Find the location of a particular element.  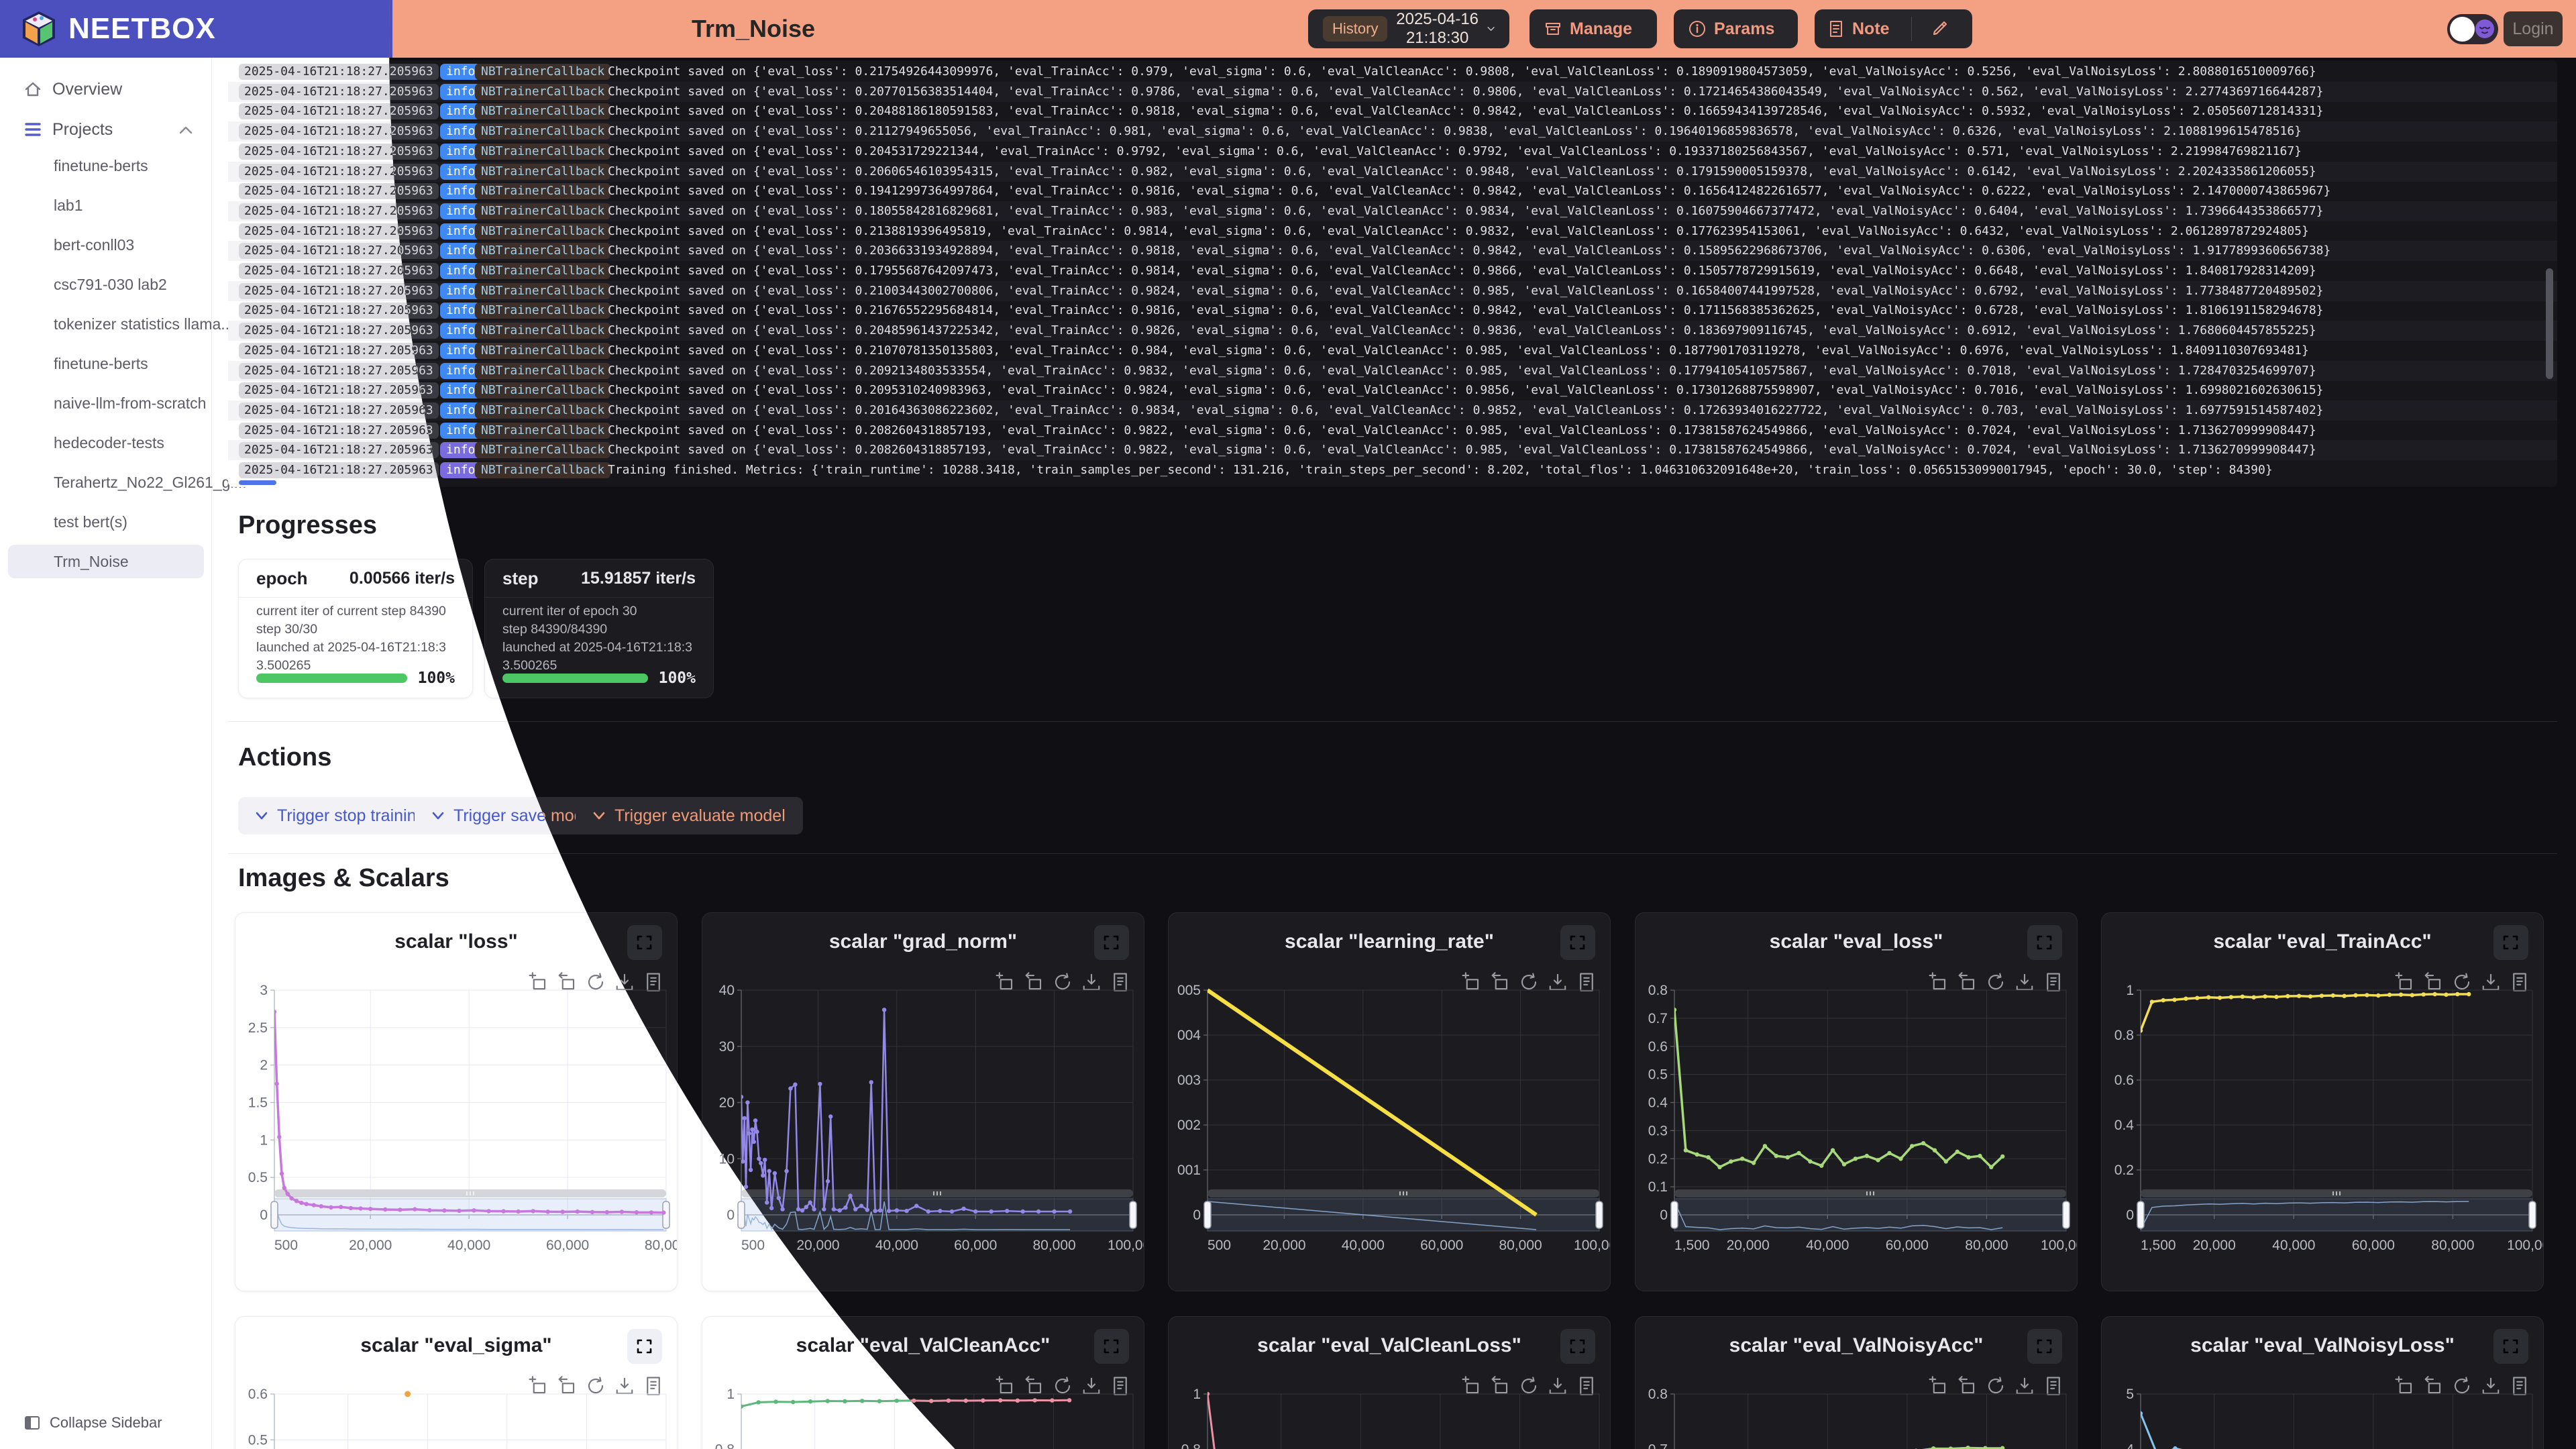

chart-title: scalar "loss" is located at coordinates (456, 941).